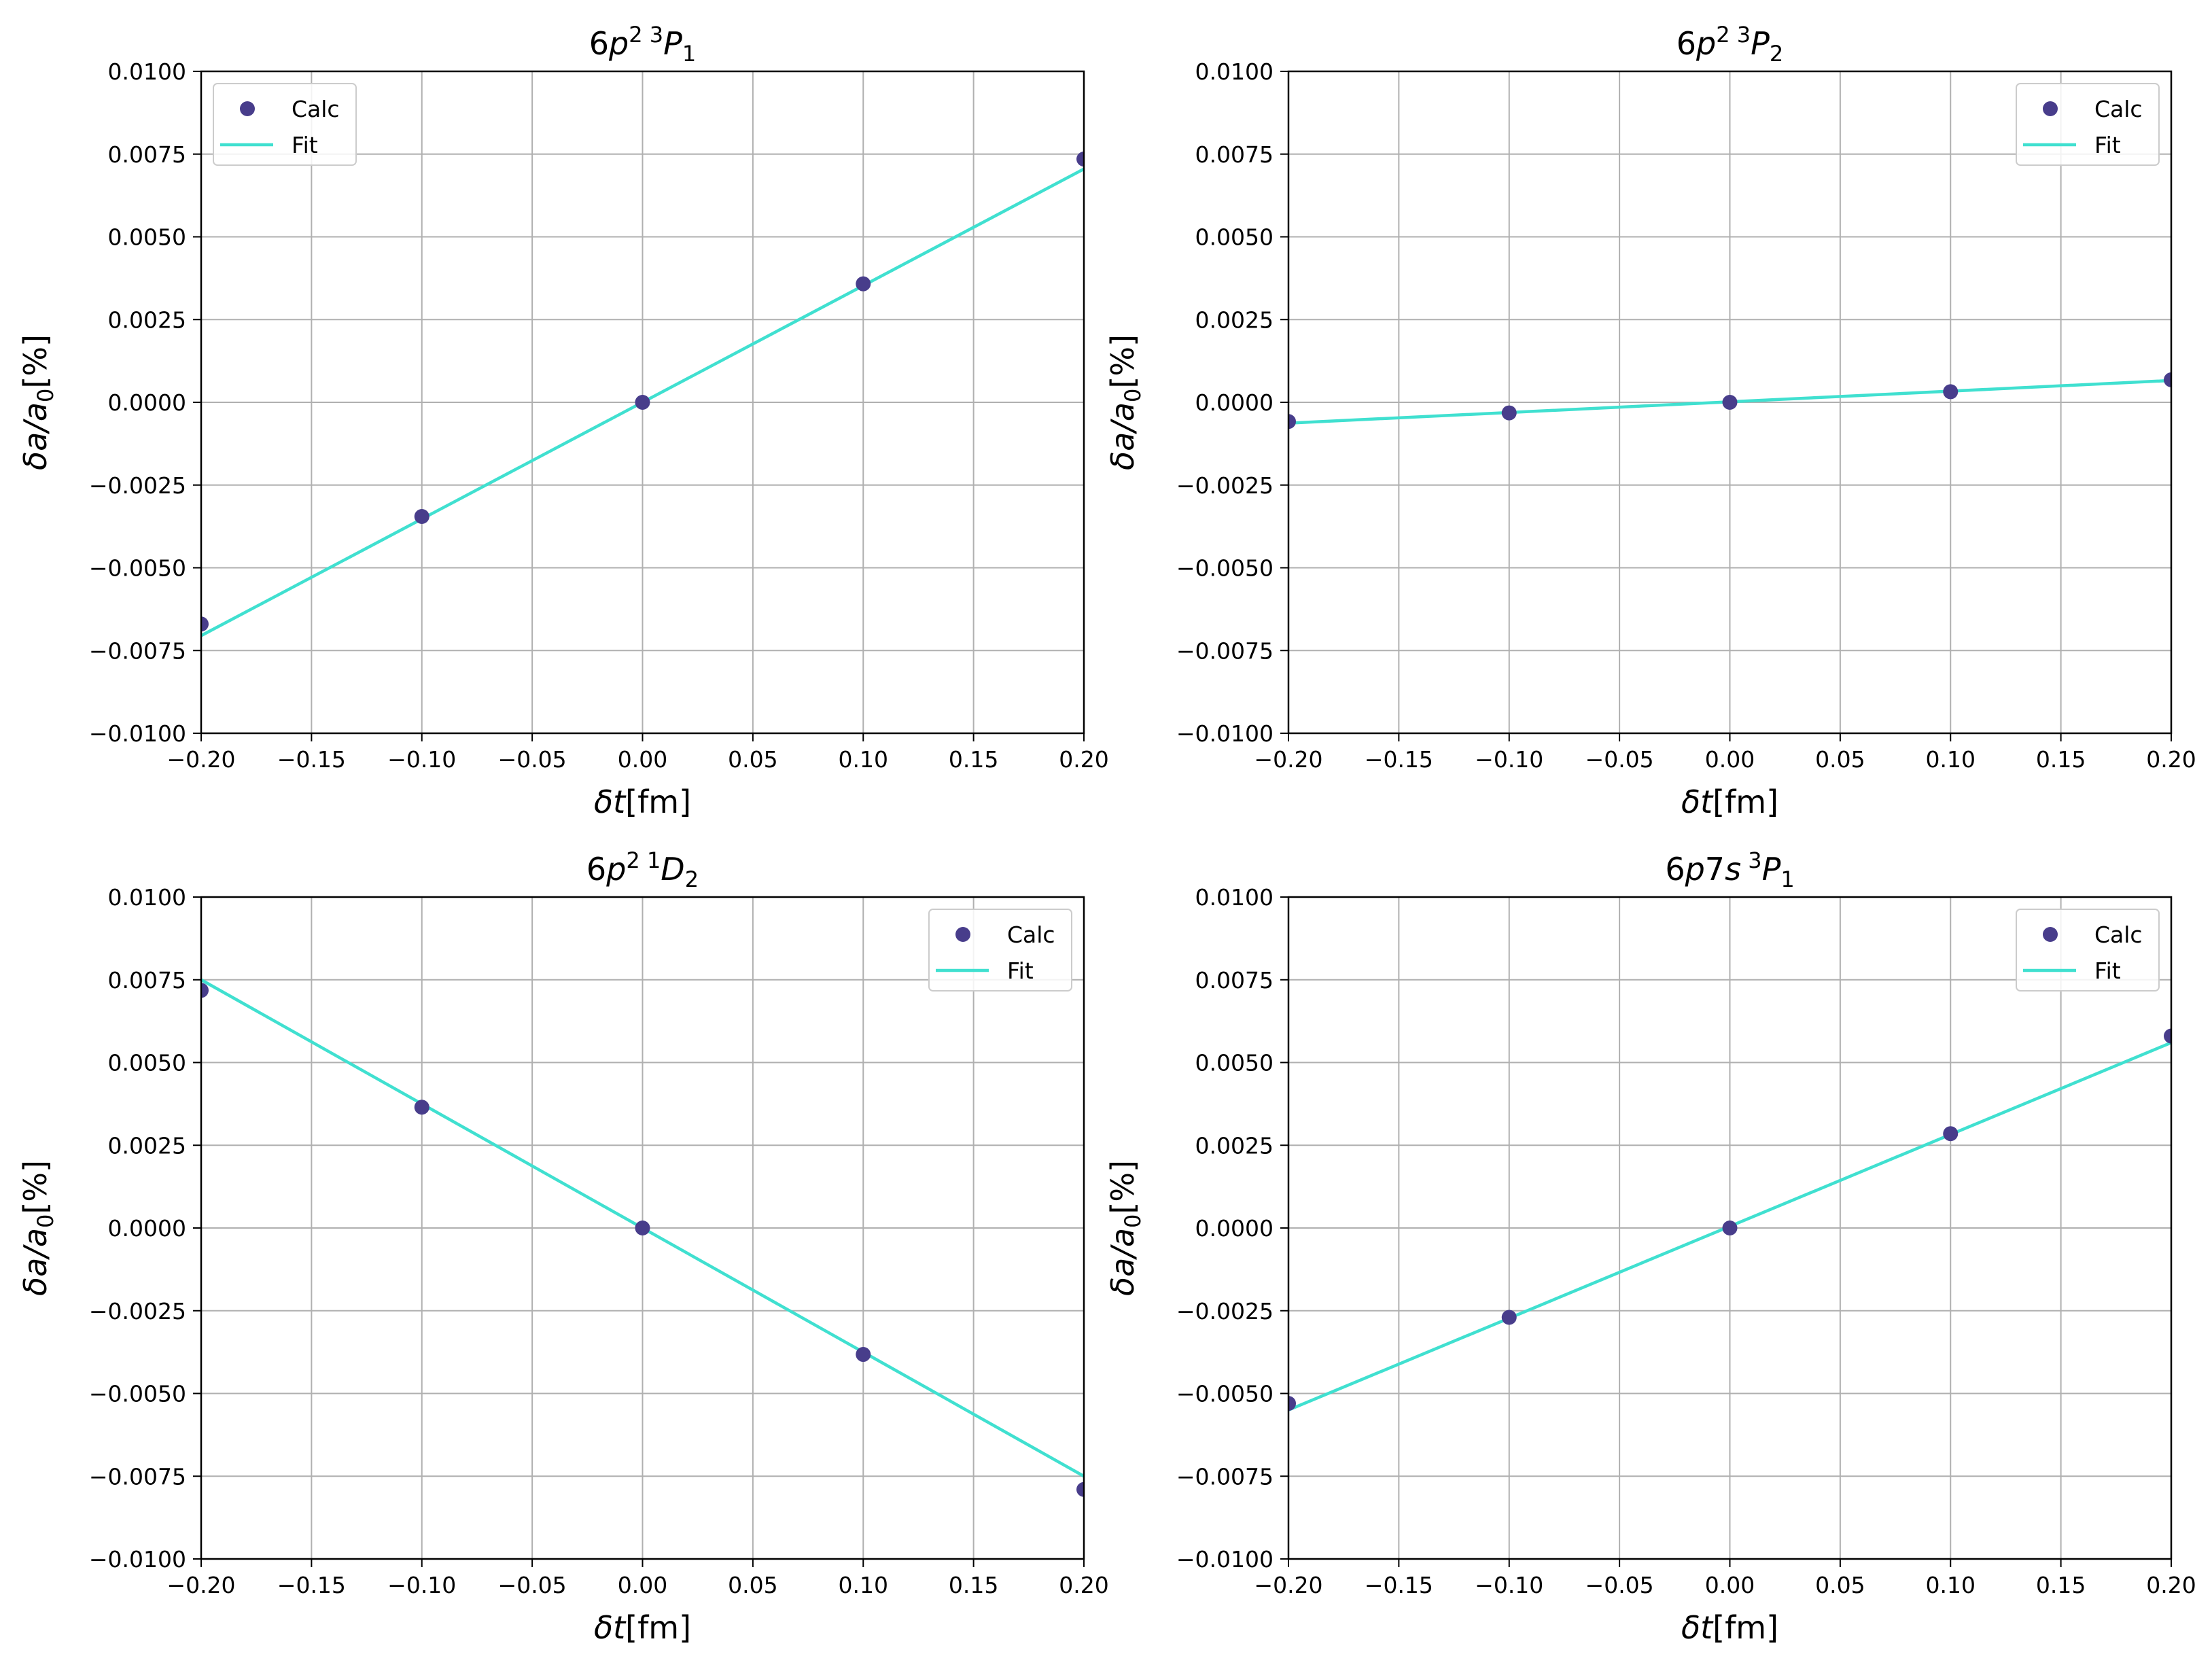  What do you see at coordinates (1730, 45) in the screenshot?
I see `chart-title: 6p2 3P2` at bounding box center [1730, 45].